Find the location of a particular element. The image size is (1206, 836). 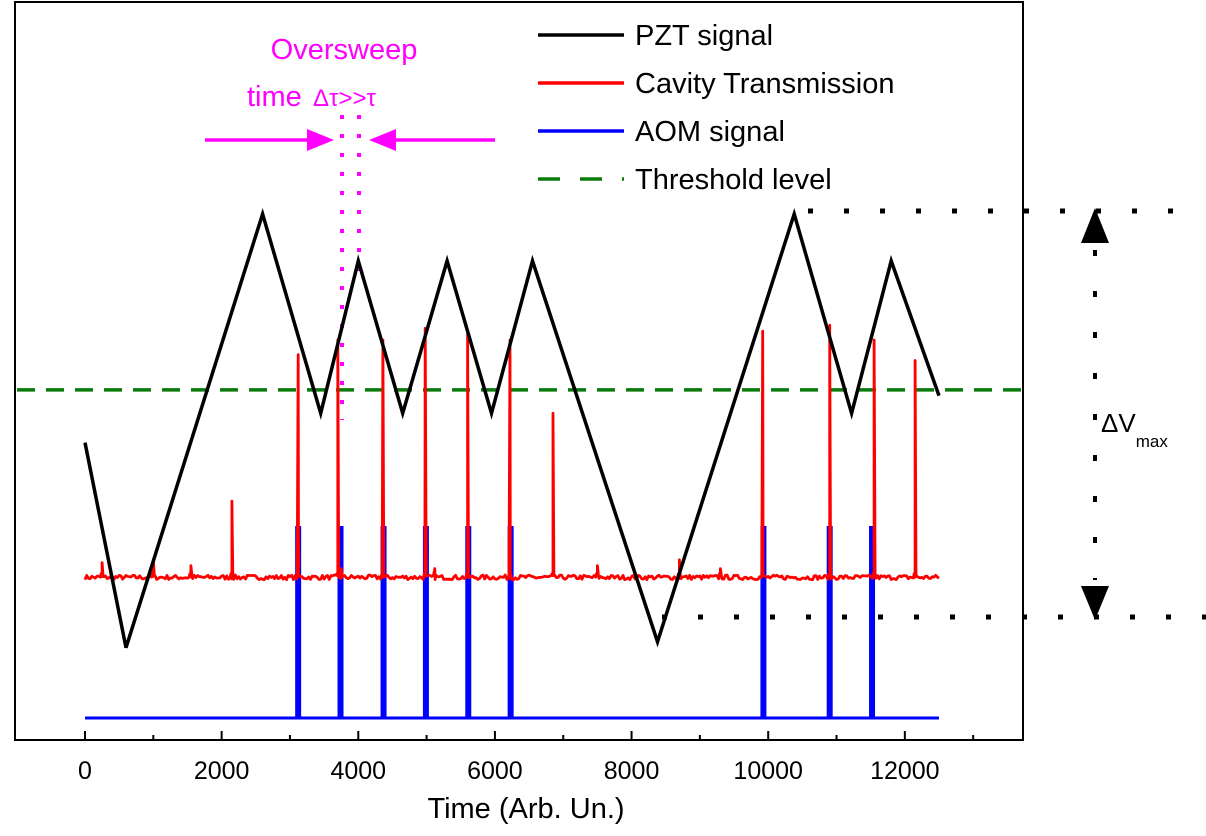

x-tick-label: 6000 is located at coordinates (495, 771).